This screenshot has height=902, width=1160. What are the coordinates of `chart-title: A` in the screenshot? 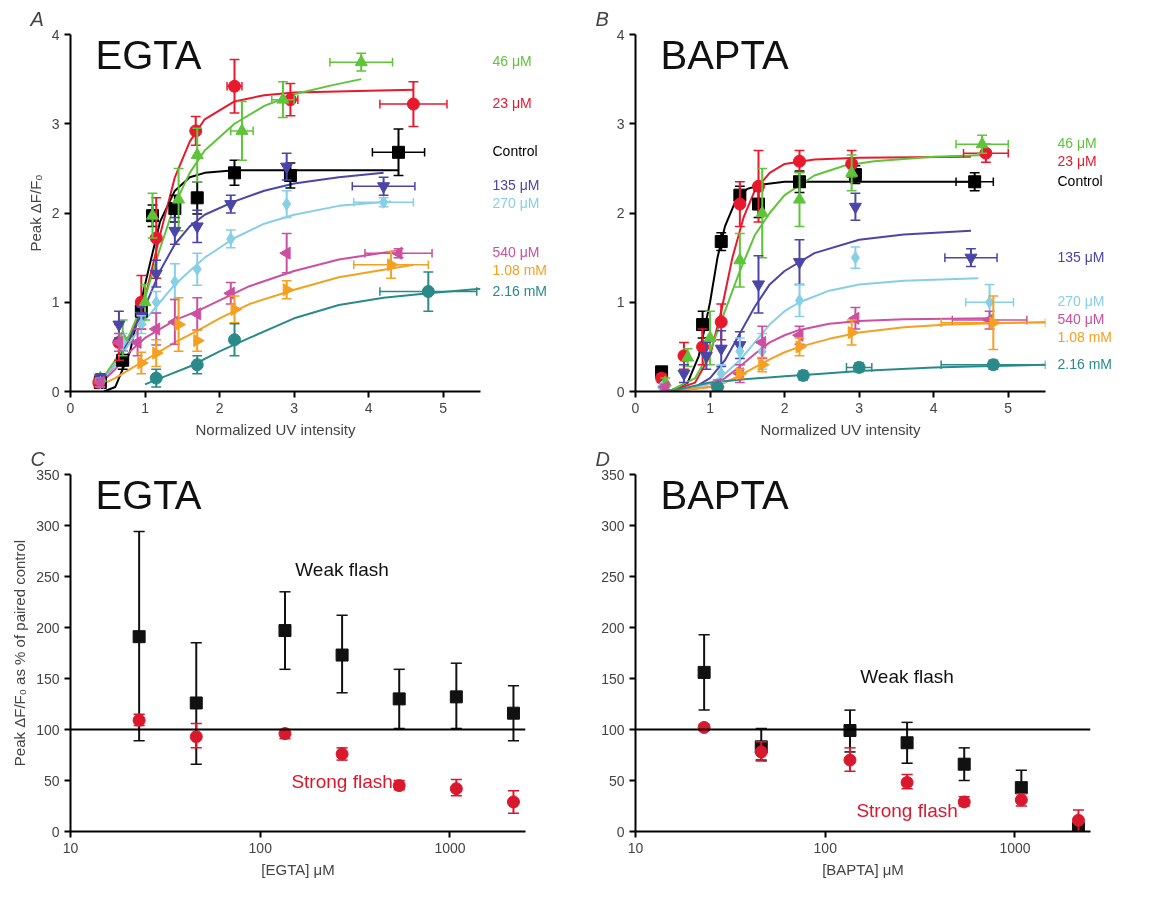 It's located at (36, 18).